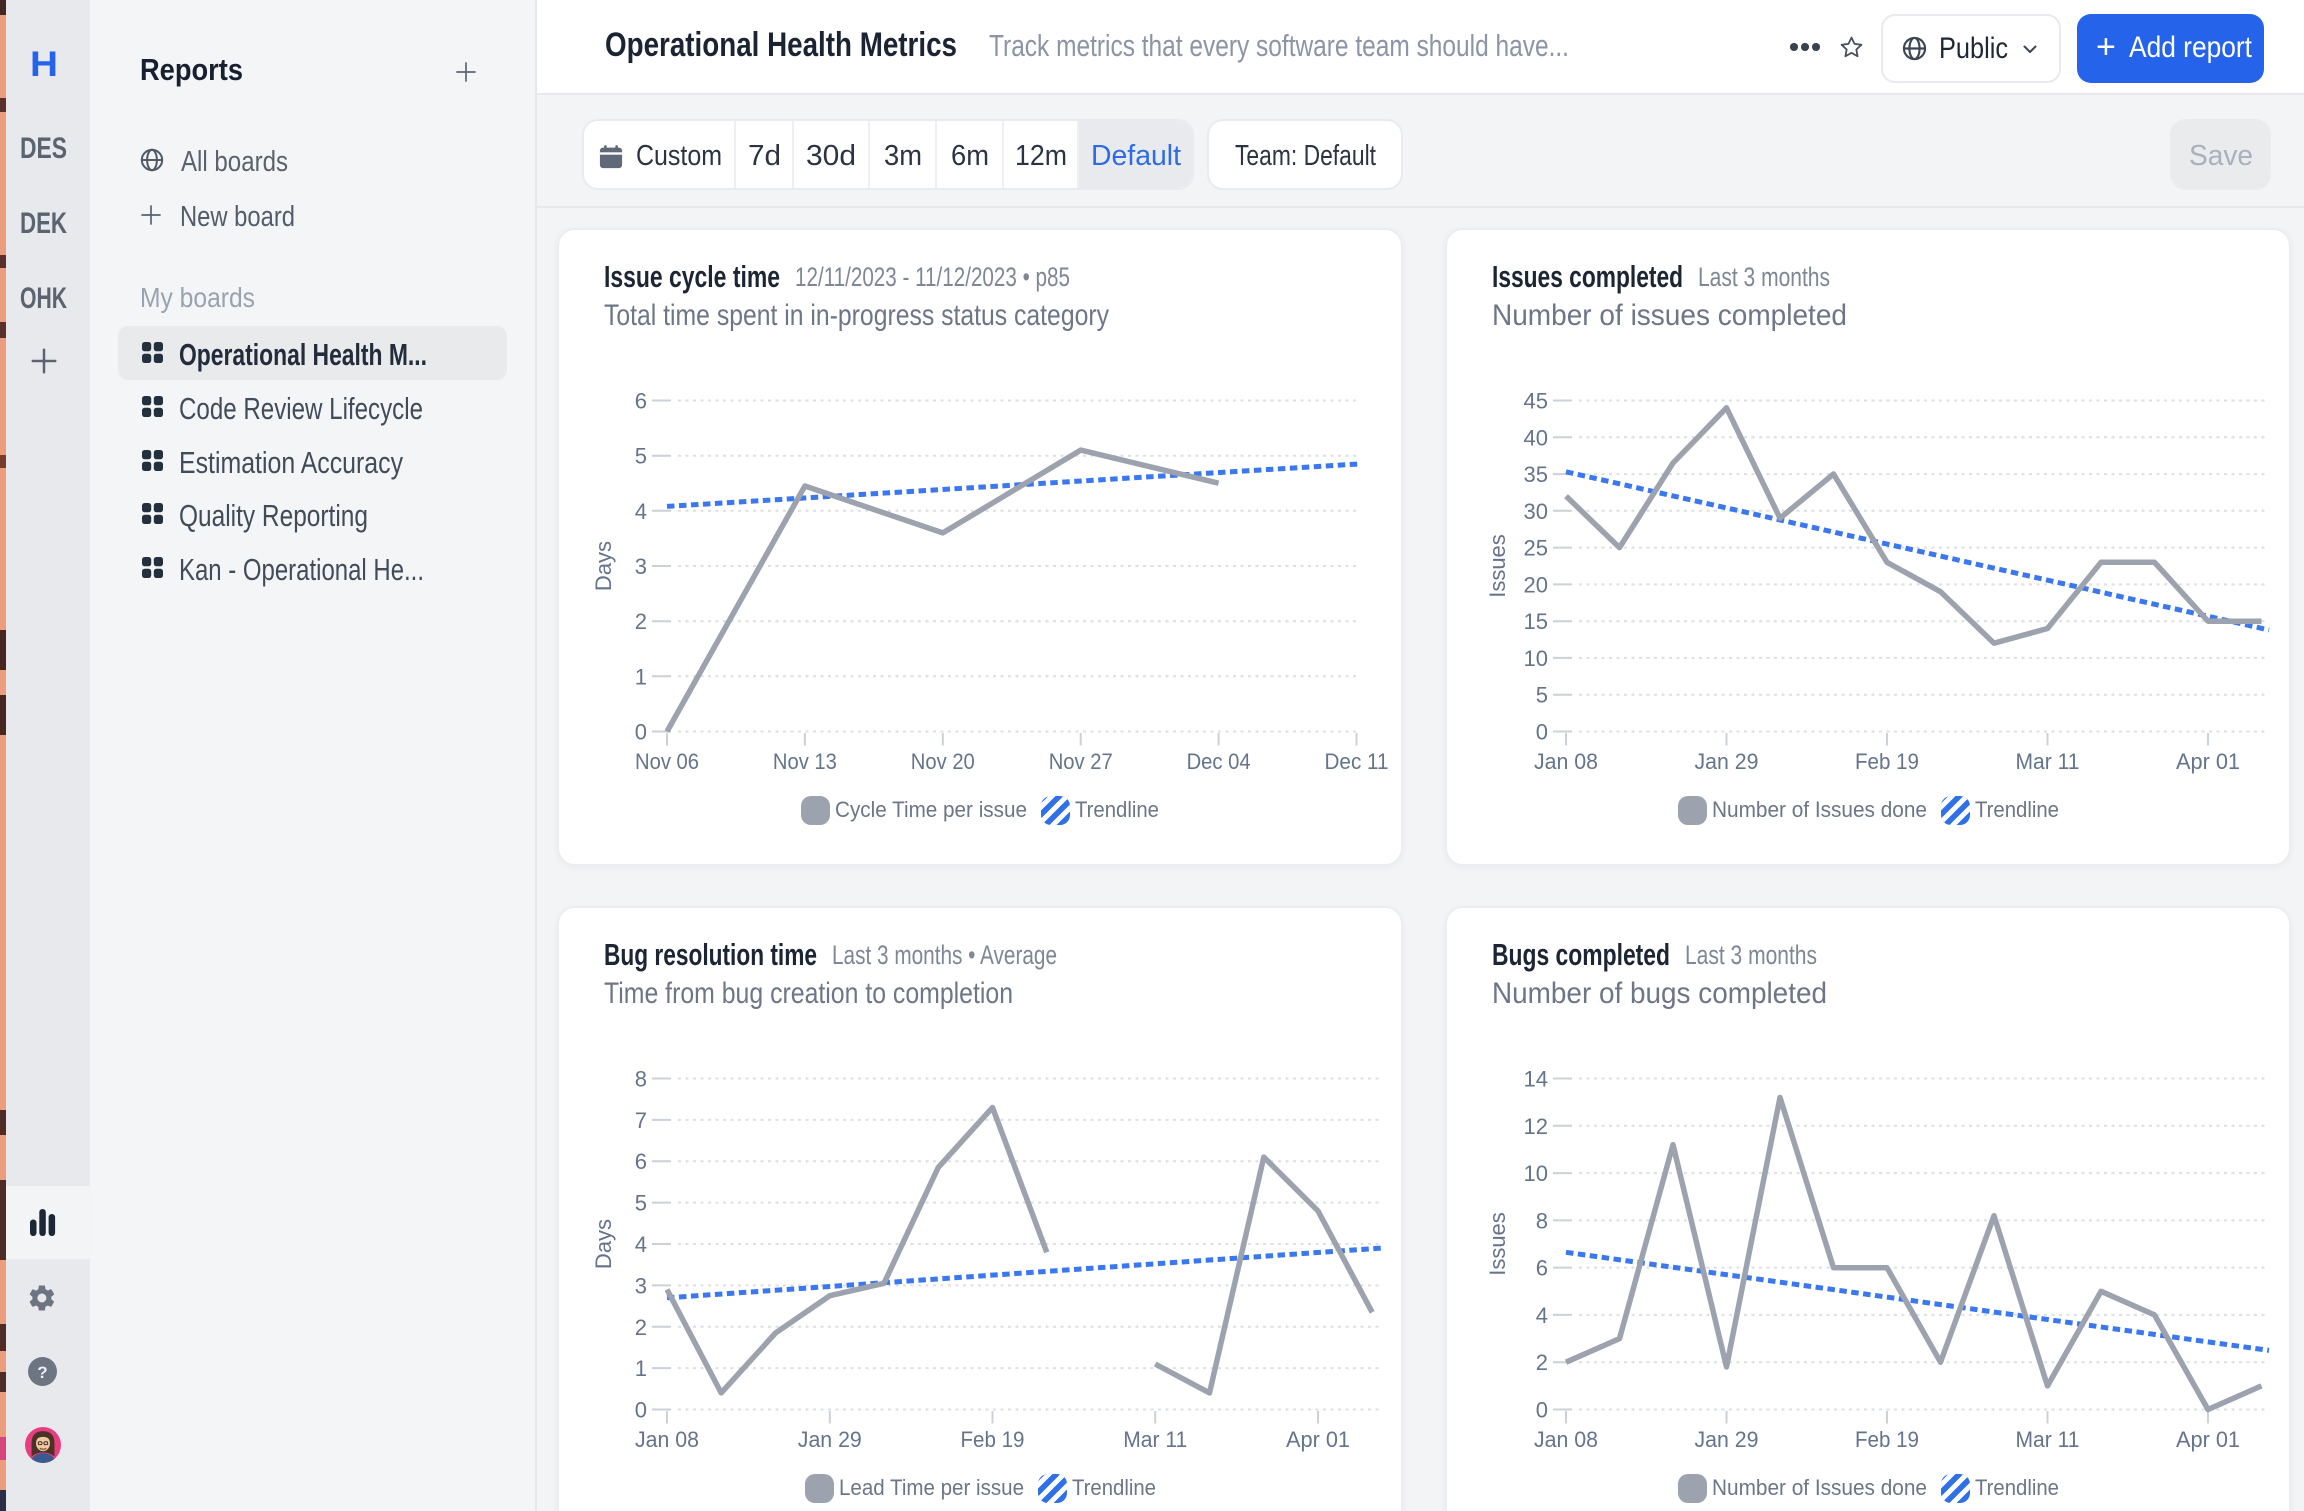  I want to click on svg-text: 30, so click(1536, 511).